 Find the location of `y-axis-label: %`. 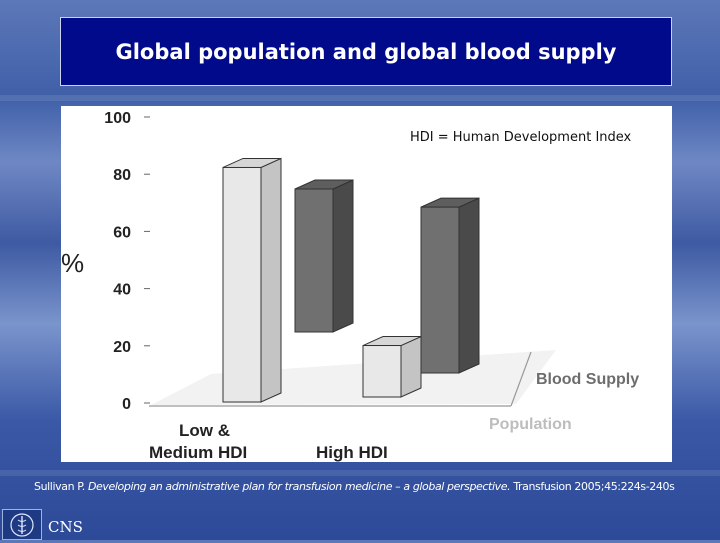

y-axis-label: % is located at coordinates (72, 263).